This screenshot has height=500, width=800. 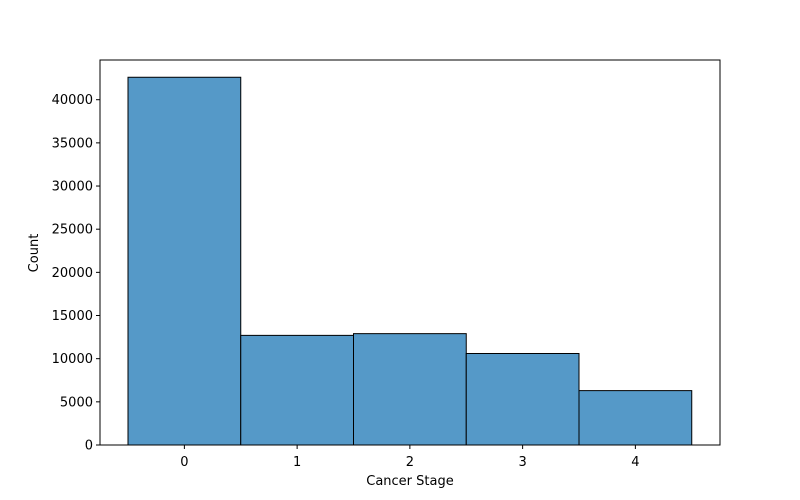 What do you see at coordinates (72, 100) in the screenshot?
I see `y-tick-label: 40000` at bounding box center [72, 100].